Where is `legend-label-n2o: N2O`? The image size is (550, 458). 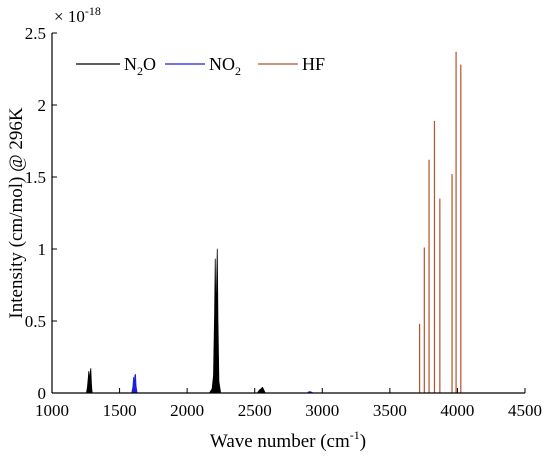
legend-label-n2o: N2O is located at coordinates (140, 66).